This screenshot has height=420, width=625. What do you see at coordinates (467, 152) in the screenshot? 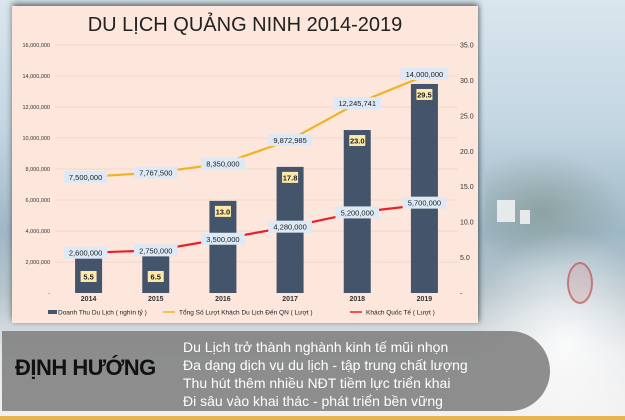
I see `right-tick-label: 20.0` at bounding box center [467, 152].